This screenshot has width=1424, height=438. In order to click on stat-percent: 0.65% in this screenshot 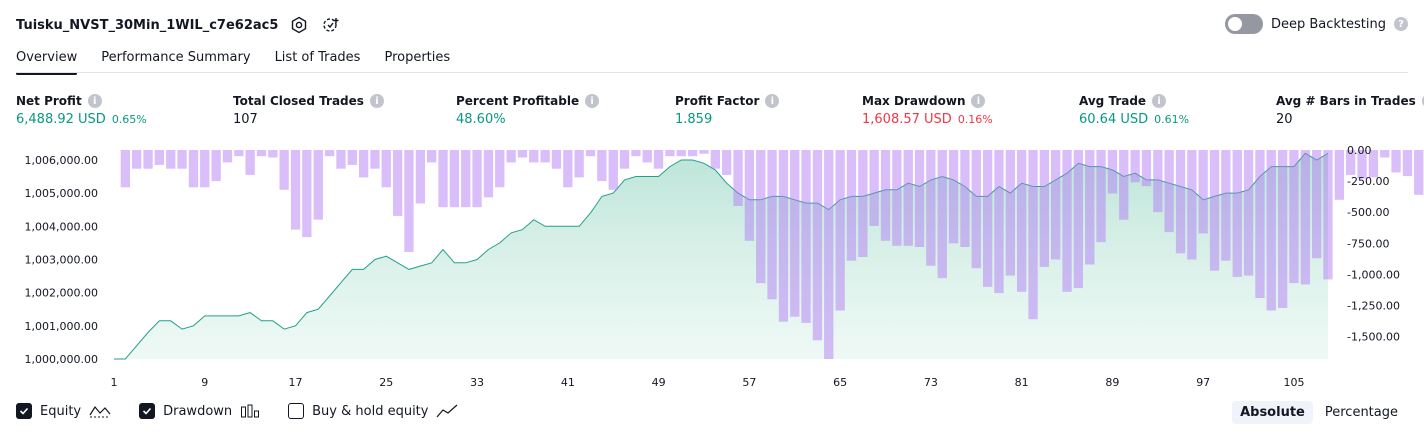, I will do `click(129, 119)`.